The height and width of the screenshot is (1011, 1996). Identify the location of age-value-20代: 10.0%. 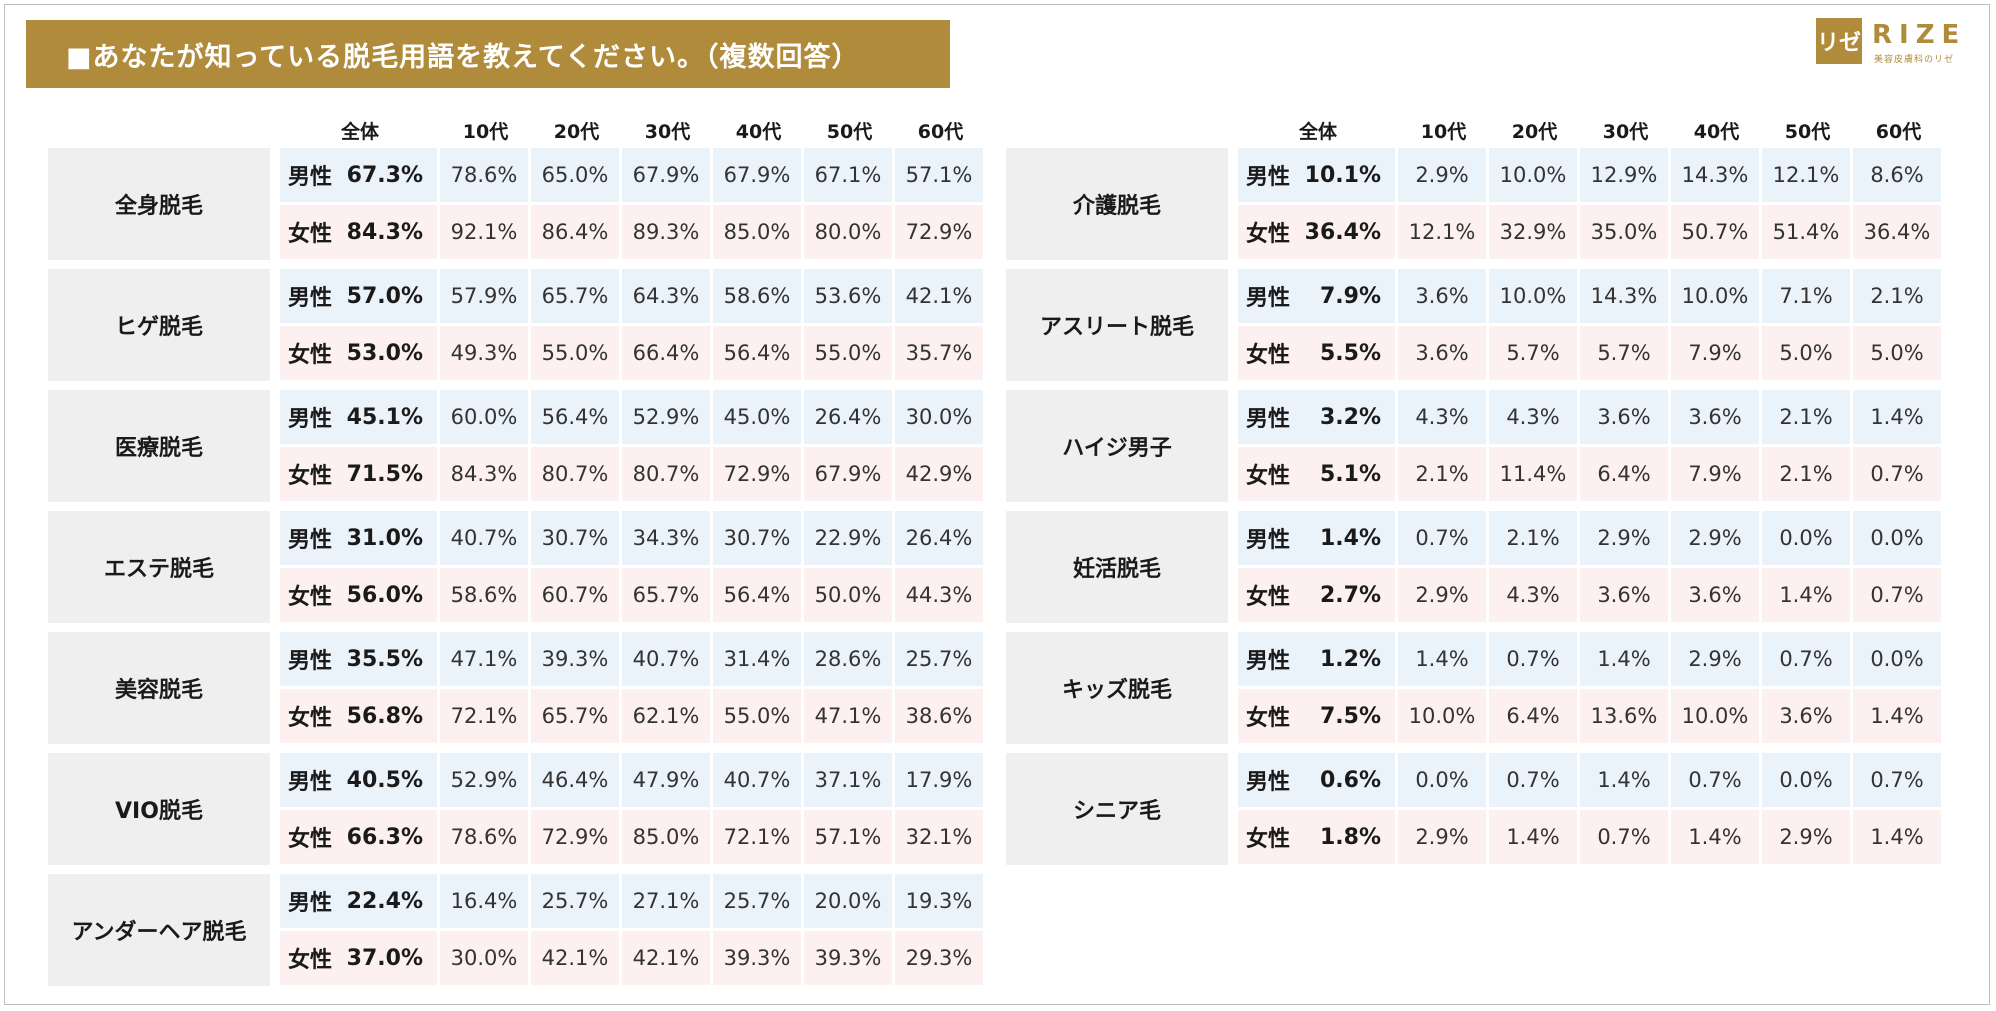
(1533, 175).